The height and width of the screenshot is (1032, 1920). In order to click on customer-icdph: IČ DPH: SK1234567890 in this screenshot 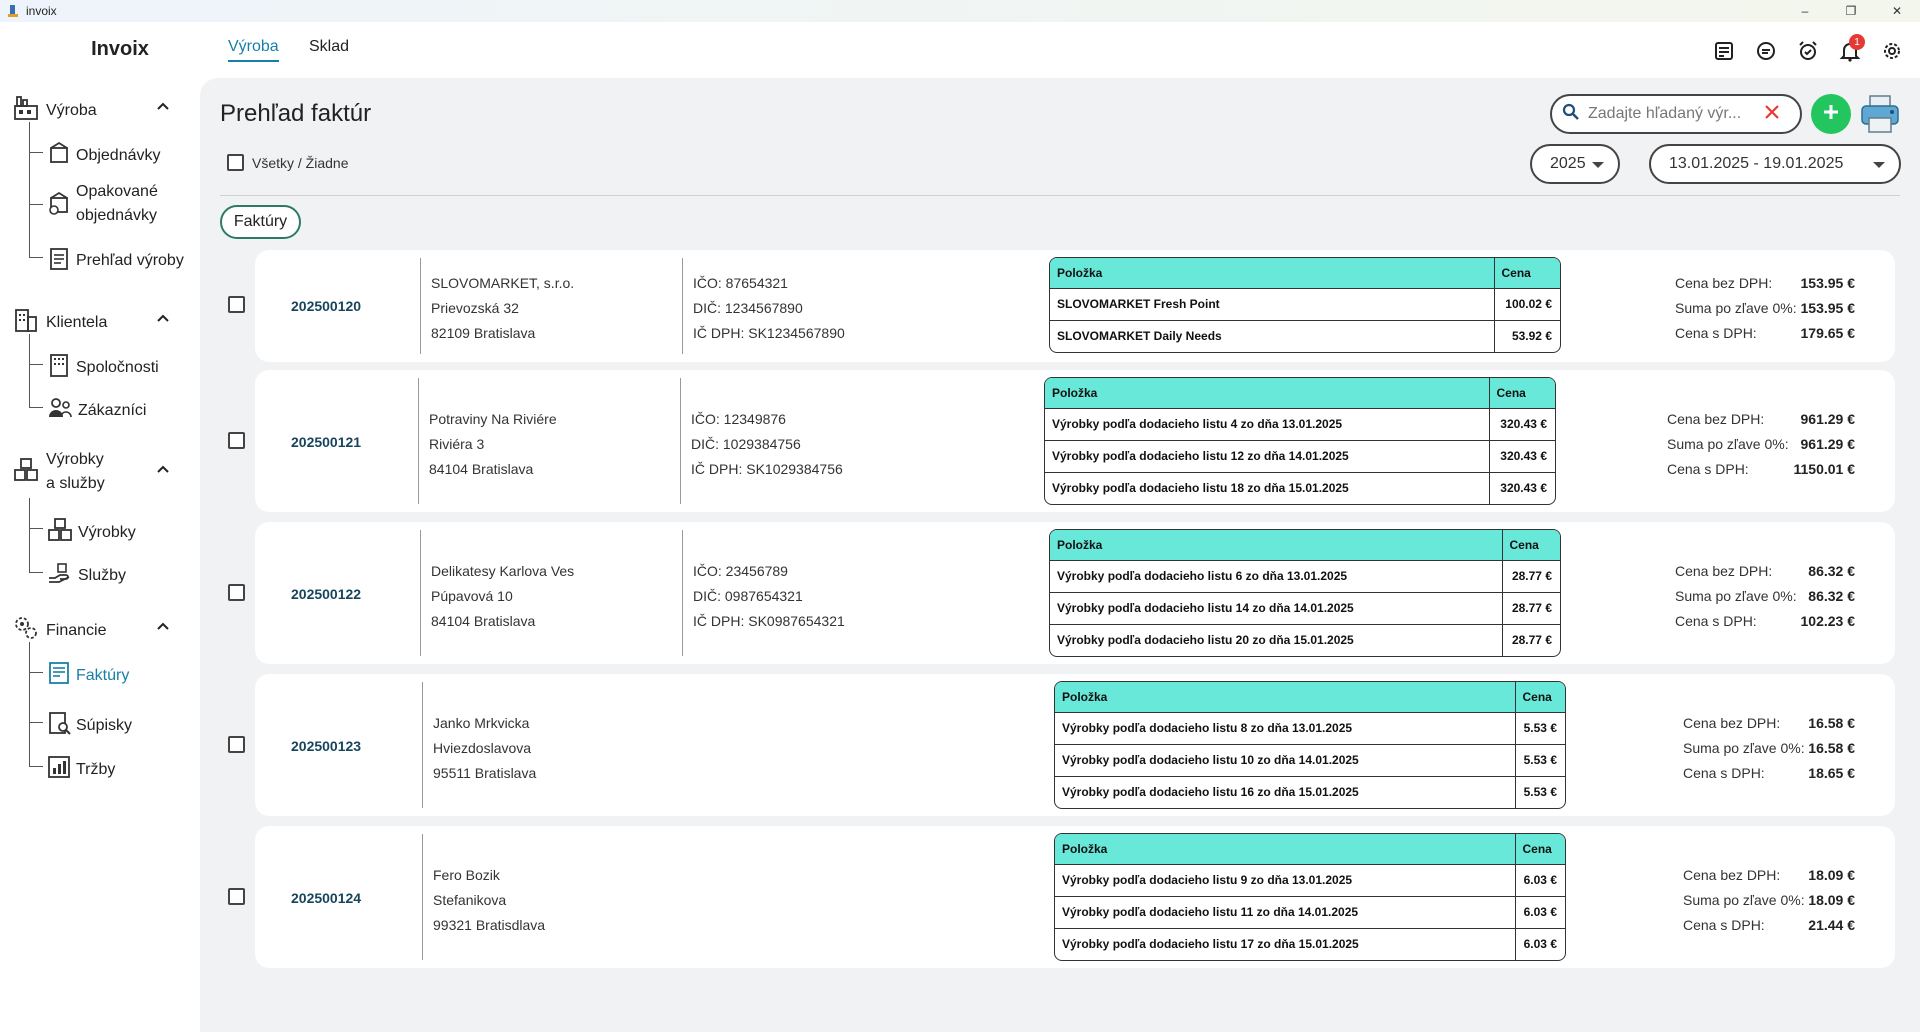, I will do `click(769, 333)`.